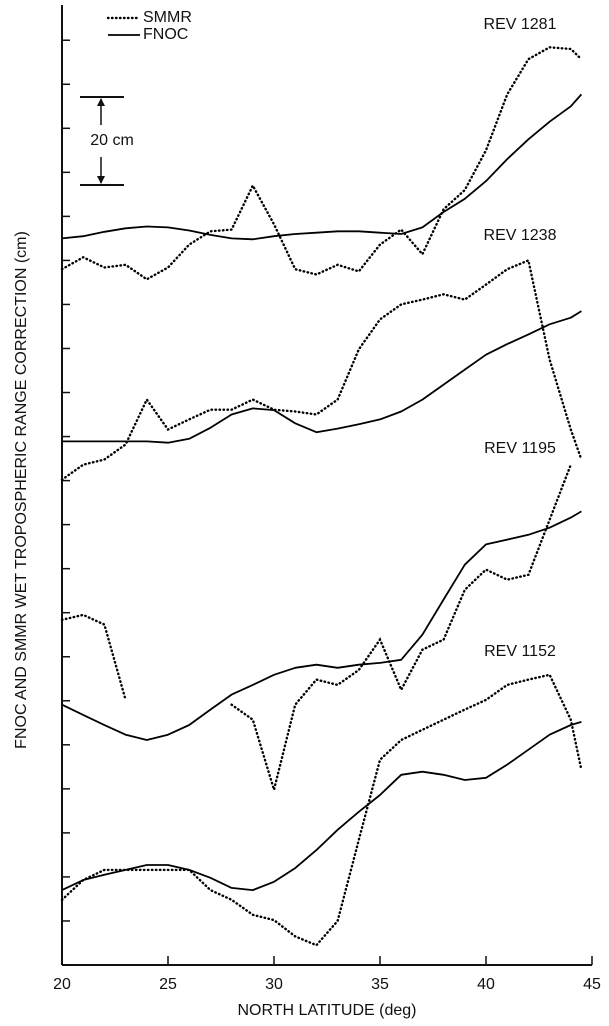  I want to click on x-tick-label: 25, so click(168, 984).